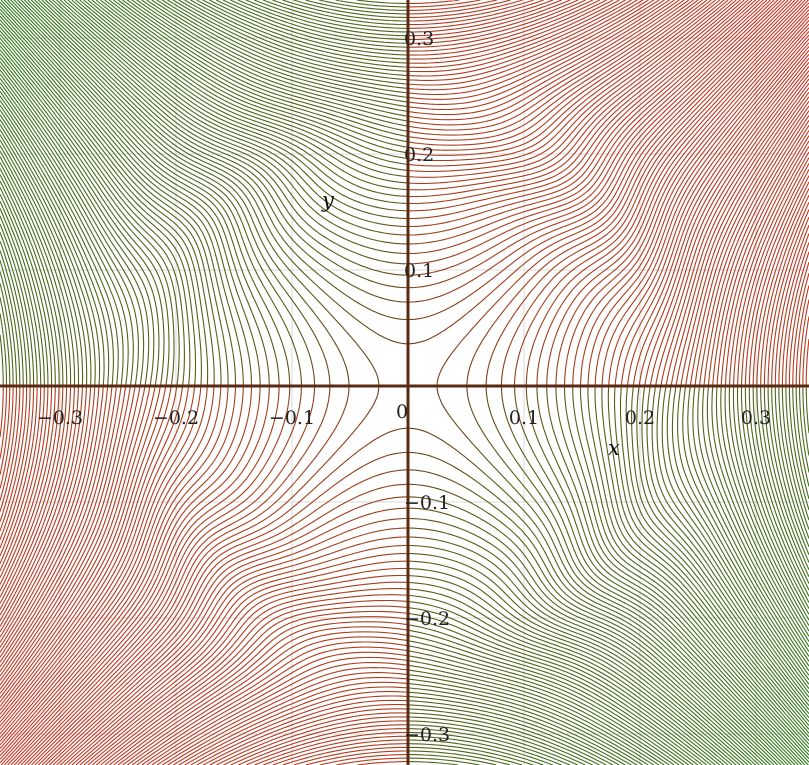  What do you see at coordinates (419, 271) in the screenshot?
I see `y-tick-label: 0.1` at bounding box center [419, 271].